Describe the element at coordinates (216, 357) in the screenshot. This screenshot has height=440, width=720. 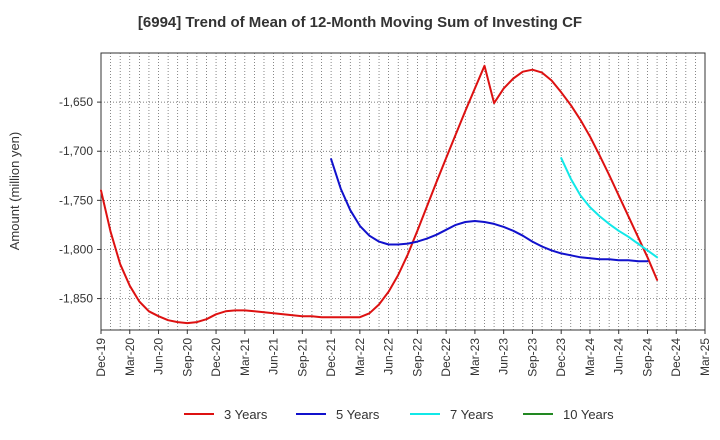
I see `x-tick-label: Dec-20` at that location.